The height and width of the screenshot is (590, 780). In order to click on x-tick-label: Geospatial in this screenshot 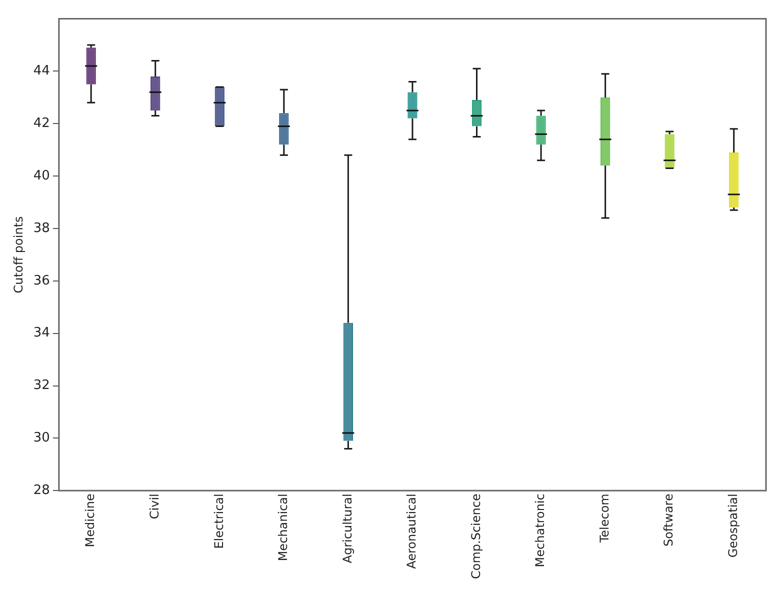, I will do `click(733, 526)`.